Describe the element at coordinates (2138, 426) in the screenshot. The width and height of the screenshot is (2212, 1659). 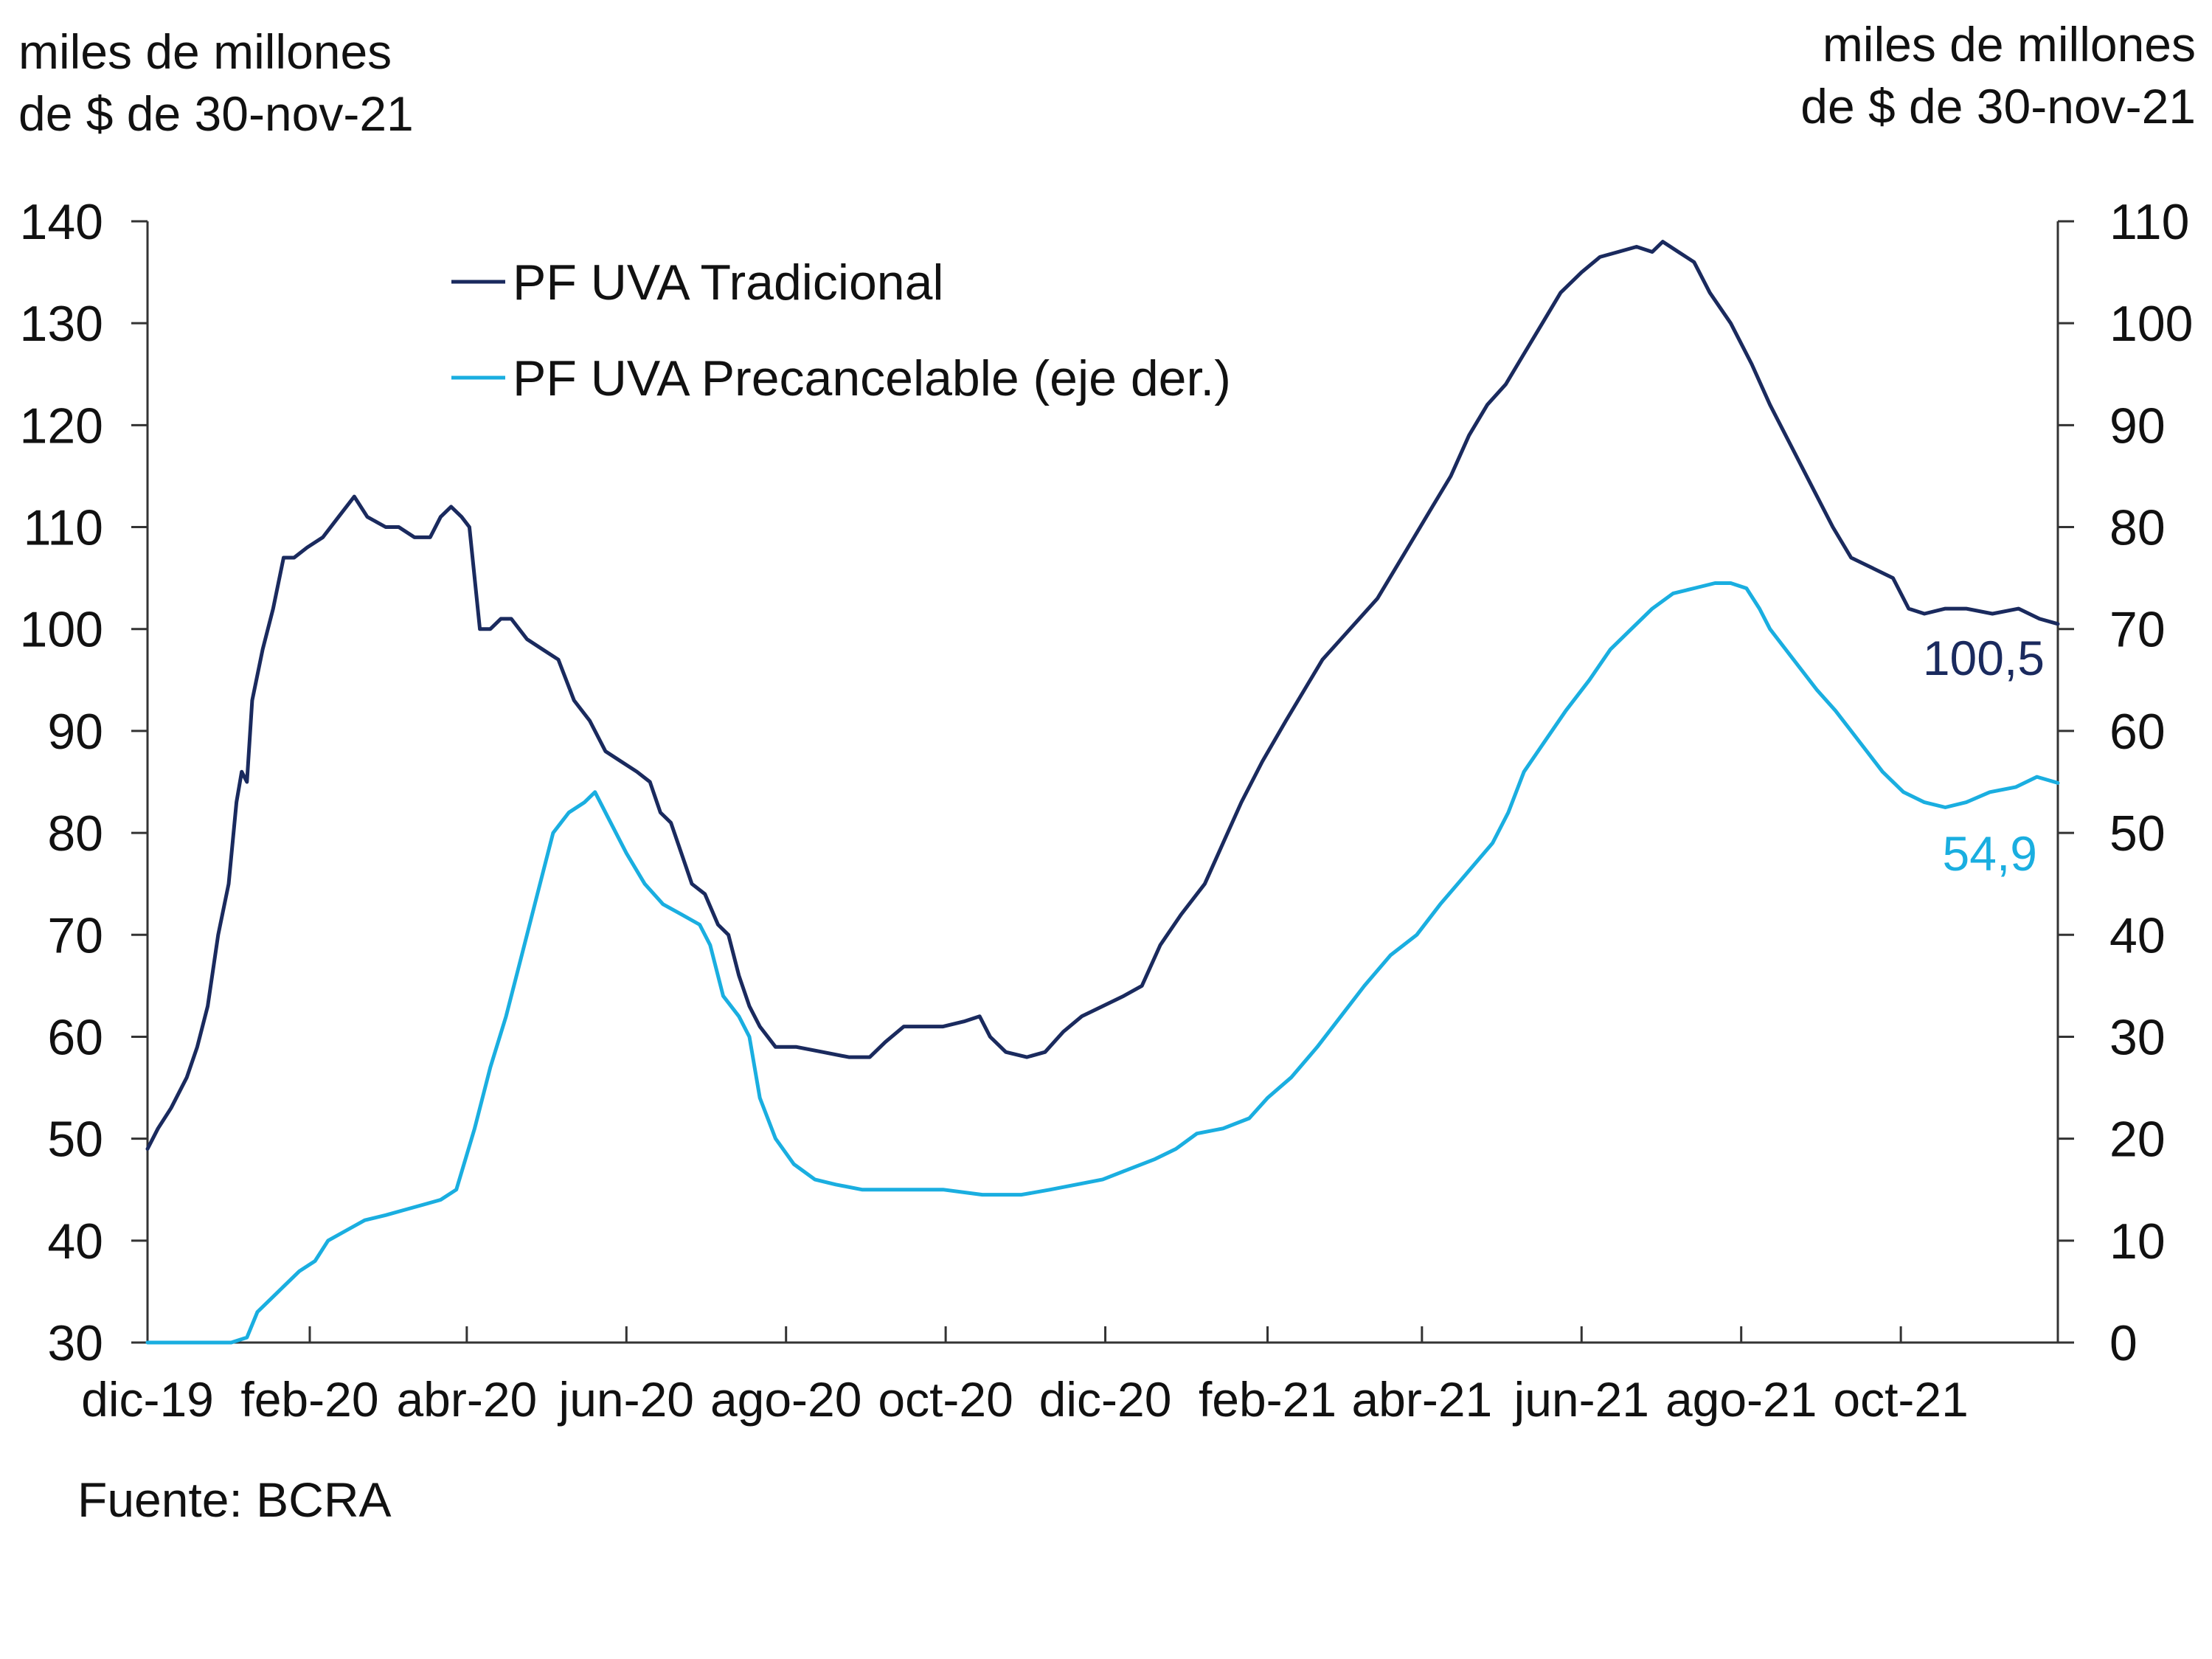
I see `right-y-tick-label: 90` at that location.